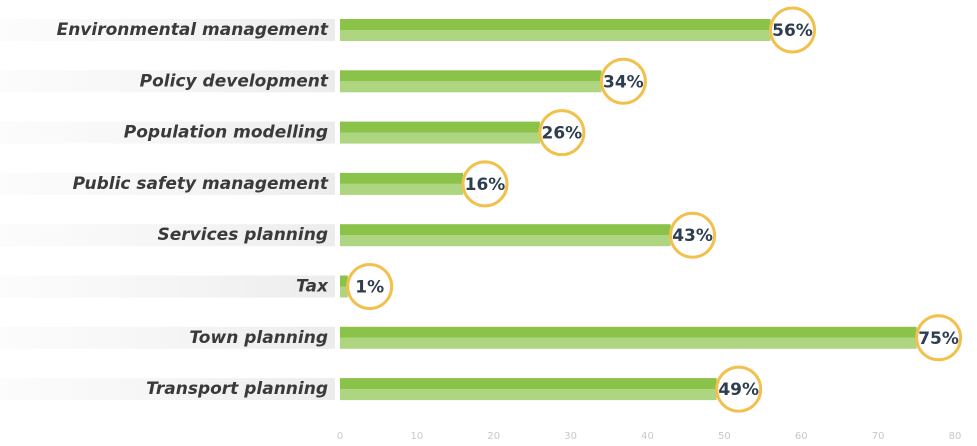 This screenshot has height=446, width=977. Describe the element at coordinates (193, 30) in the screenshot. I see `category-label: Environmental management` at that location.